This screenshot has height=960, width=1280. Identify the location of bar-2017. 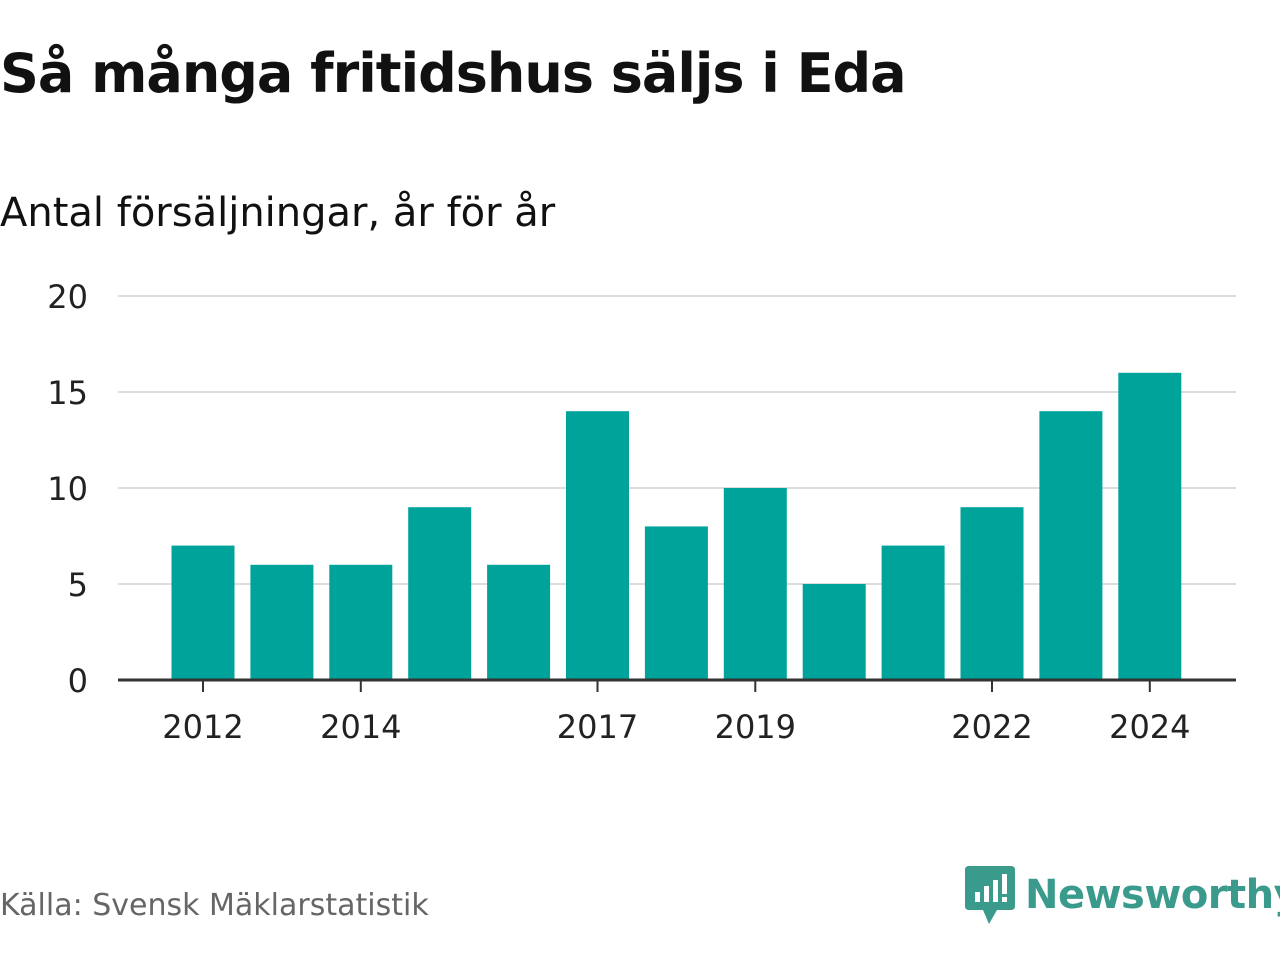
(597, 545).